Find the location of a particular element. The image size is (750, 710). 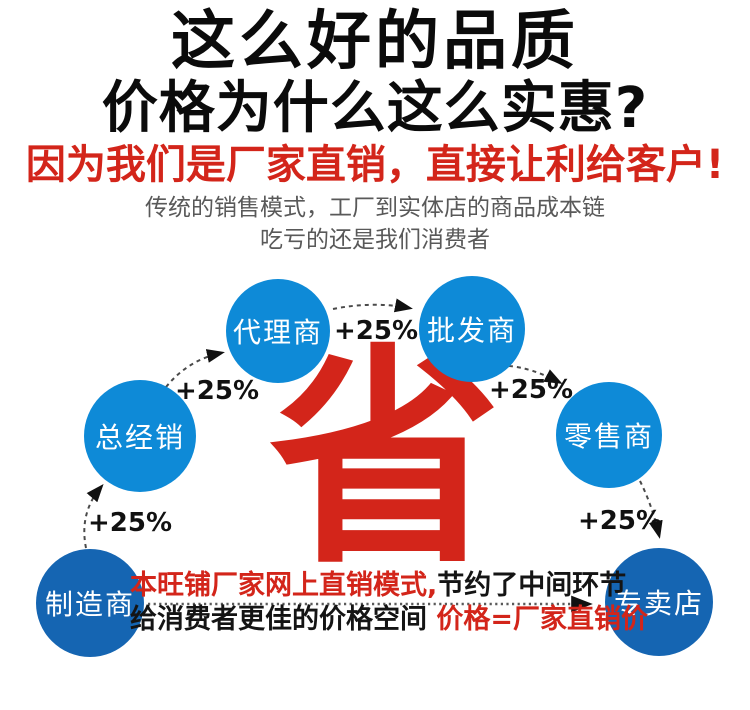

node-retailer: 零售商 is located at coordinates (609, 435).